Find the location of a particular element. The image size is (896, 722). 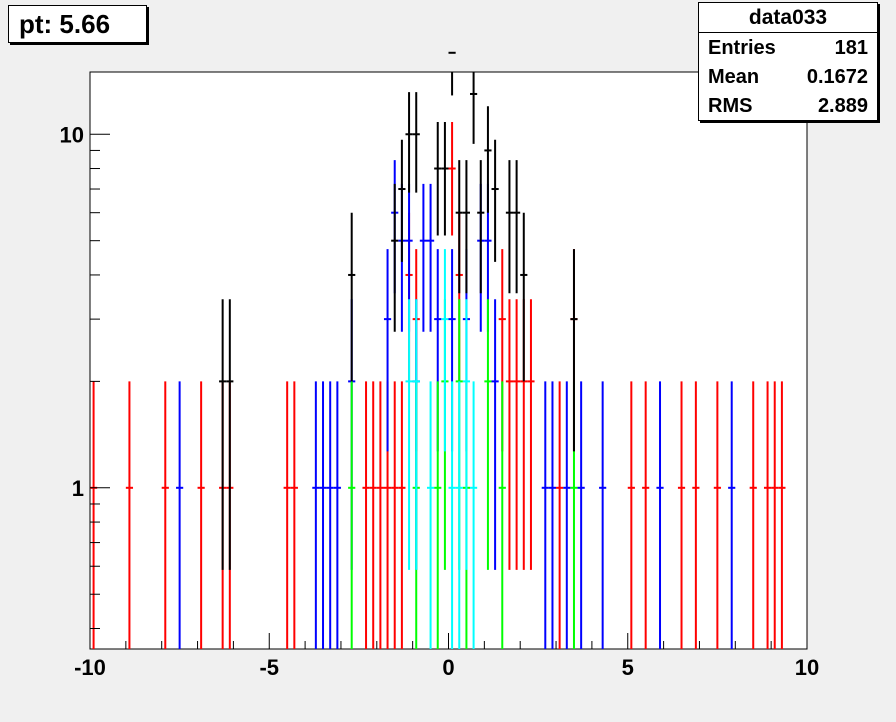

y-tick-label: 1 is located at coordinates (78, 488).